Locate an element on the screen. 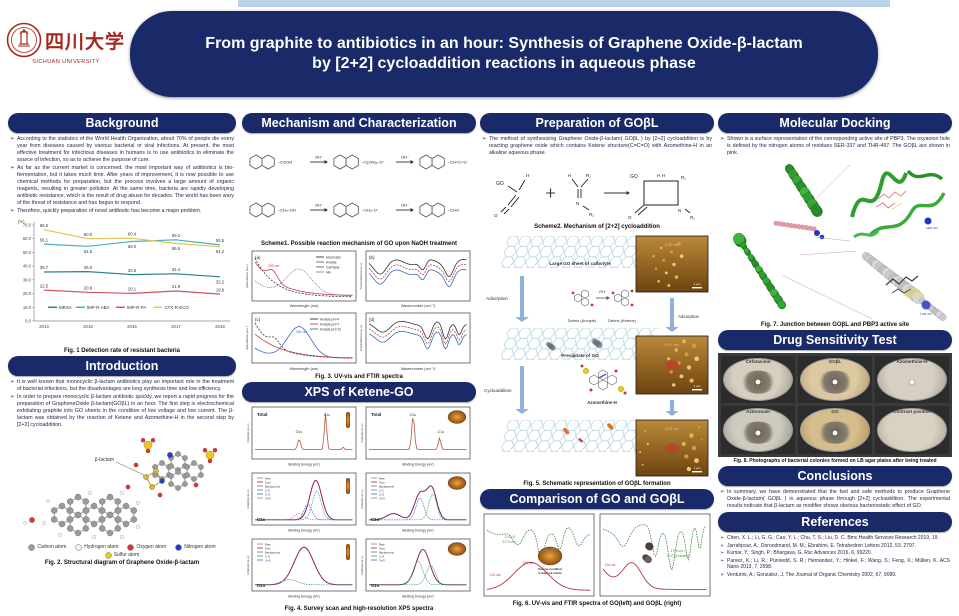  svg-text: 66.6 is located at coordinates (44, 225).